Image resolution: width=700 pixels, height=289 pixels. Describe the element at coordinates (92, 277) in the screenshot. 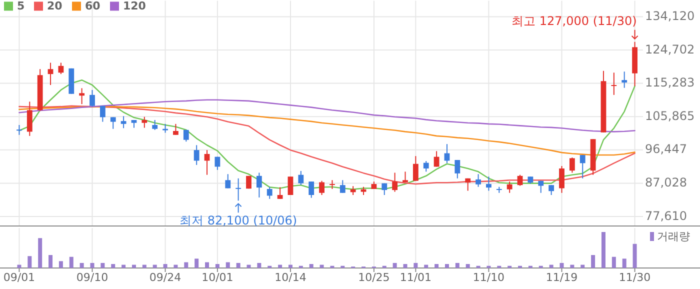

I see `x-tick-label: 09/10` at that location.